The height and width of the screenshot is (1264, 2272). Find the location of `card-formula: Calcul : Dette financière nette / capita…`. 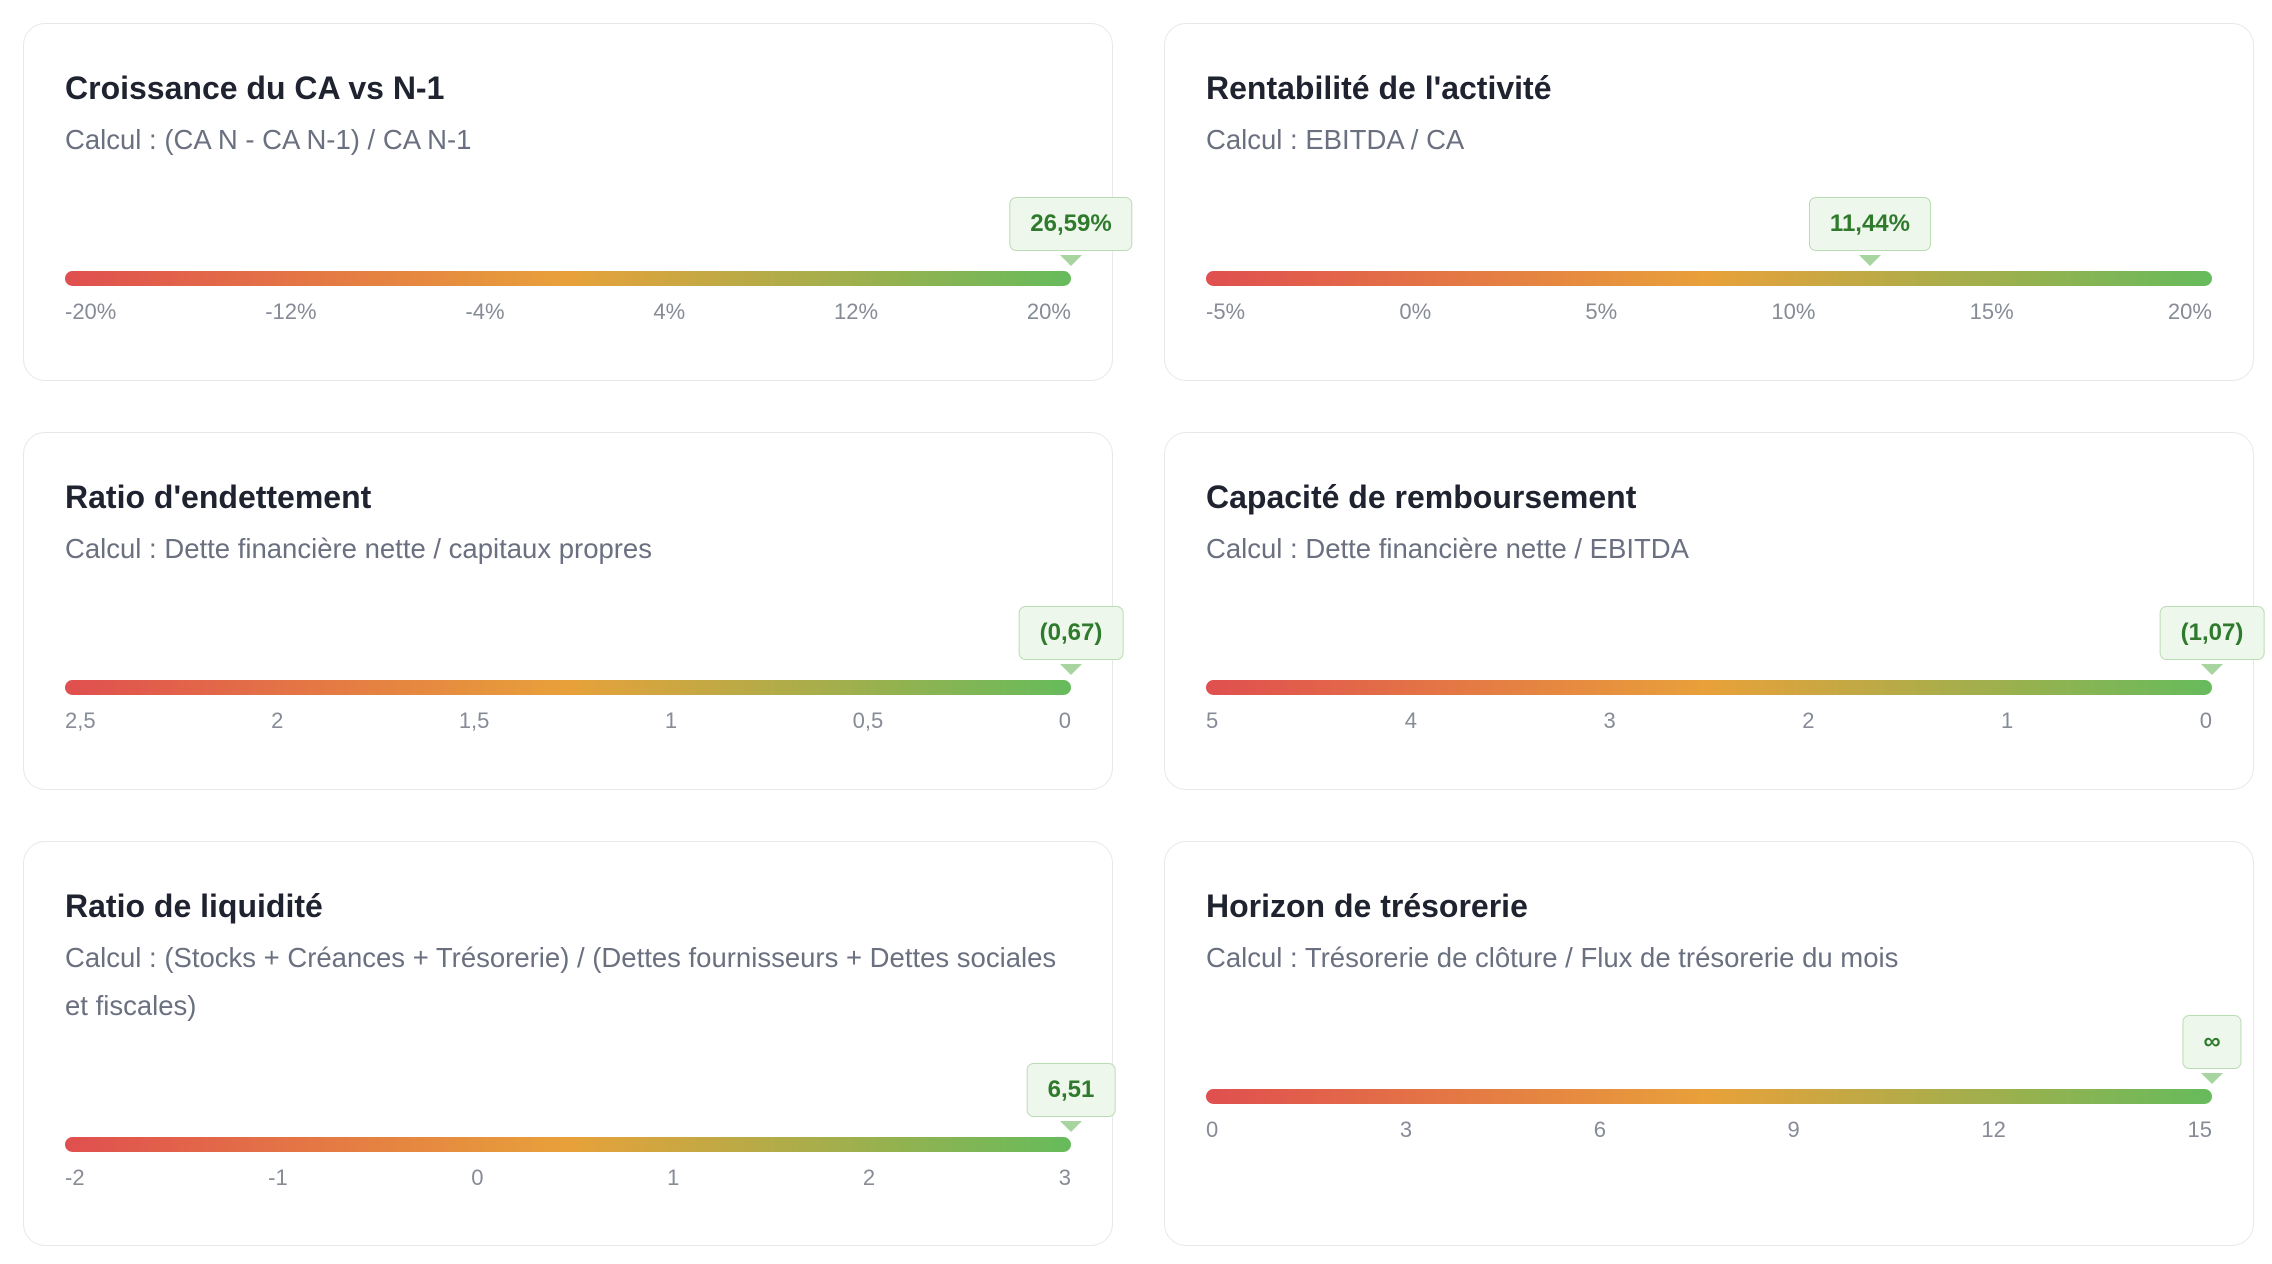

card-formula: Calcul : Dette financière nette / capita… is located at coordinates (358, 548).